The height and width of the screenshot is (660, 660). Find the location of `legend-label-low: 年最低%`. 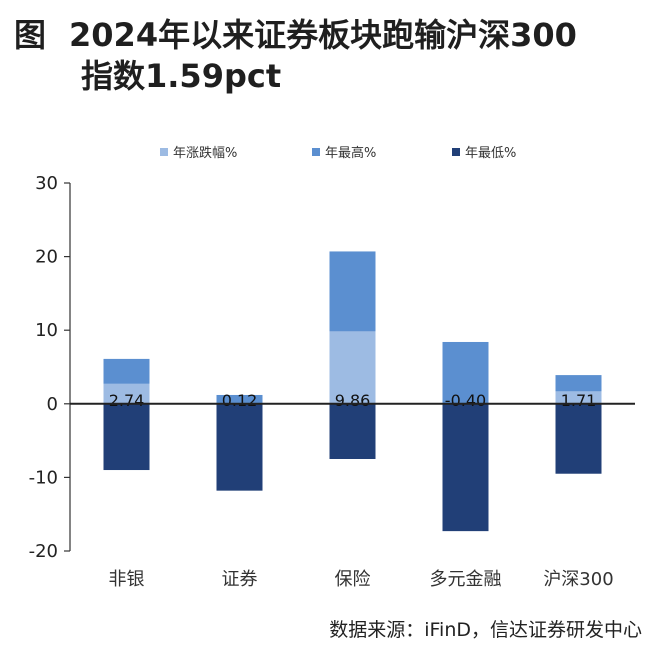

legend-label-low: 年最低% is located at coordinates (491, 153).